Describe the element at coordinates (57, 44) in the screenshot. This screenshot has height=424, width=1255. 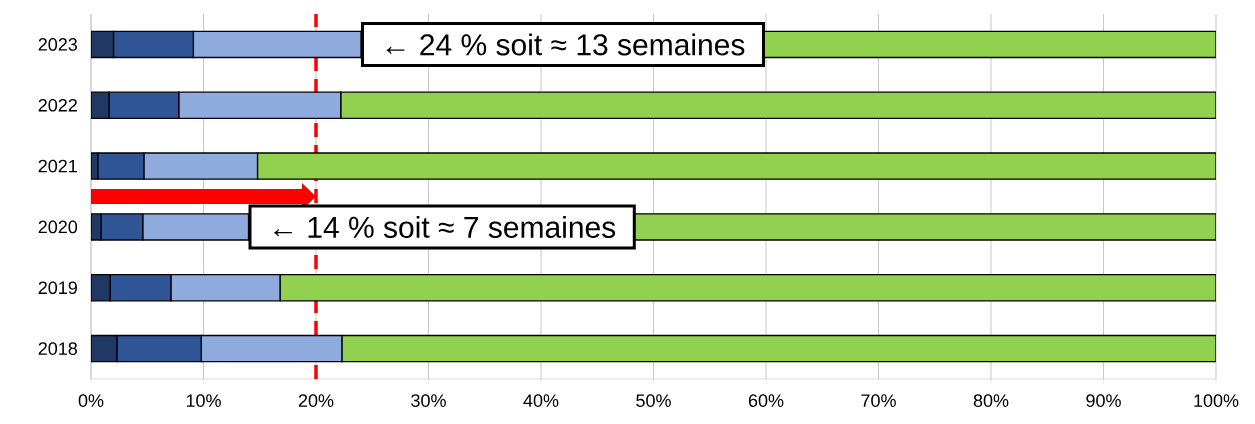
I see `y-tick-label: 2023` at that location.